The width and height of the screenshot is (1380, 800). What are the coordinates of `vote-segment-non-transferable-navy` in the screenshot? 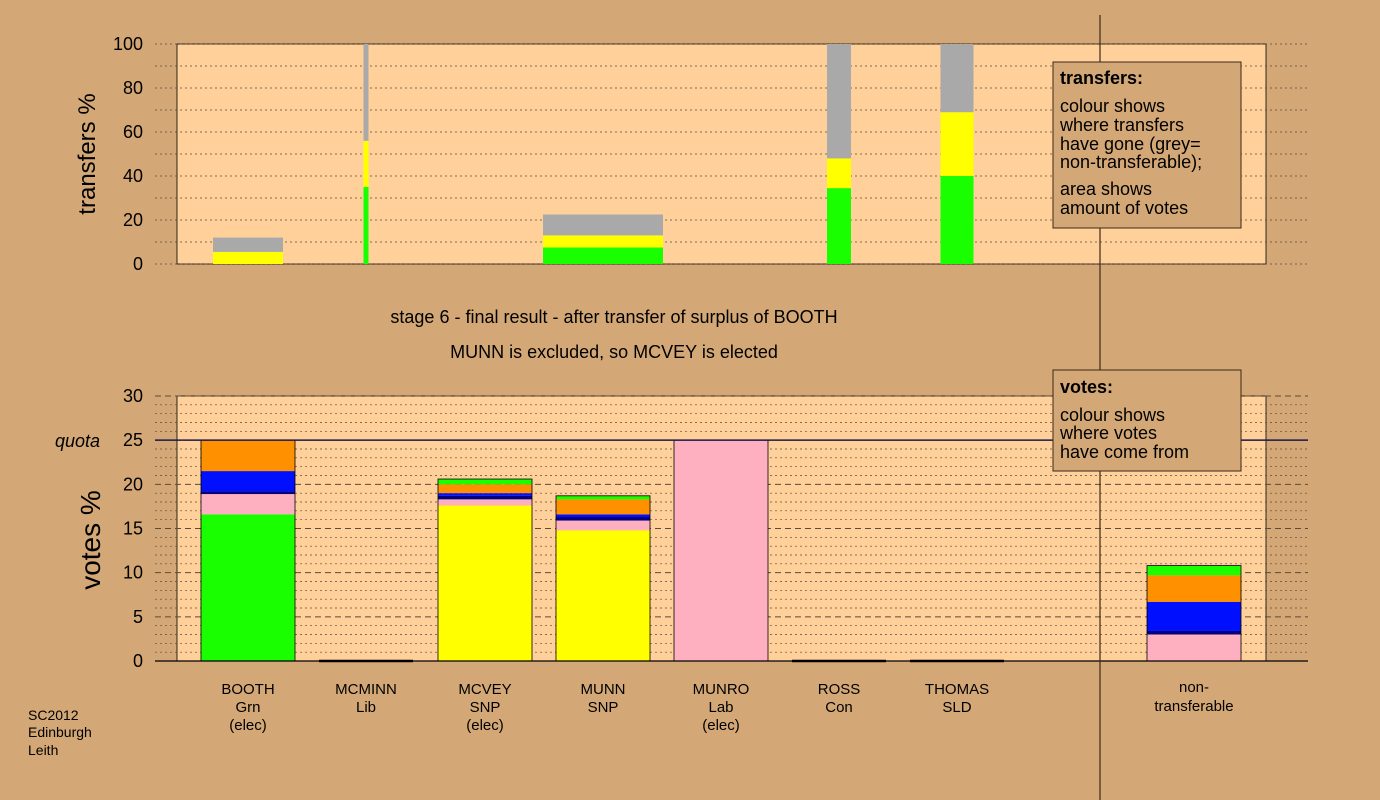 It's located at (1194, 632).